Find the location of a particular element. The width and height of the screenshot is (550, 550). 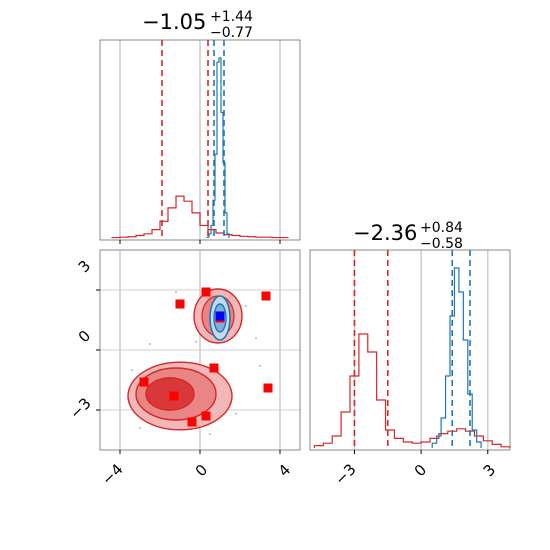

title-param2-minus: −0.58 is located at coordinates (441, 244).